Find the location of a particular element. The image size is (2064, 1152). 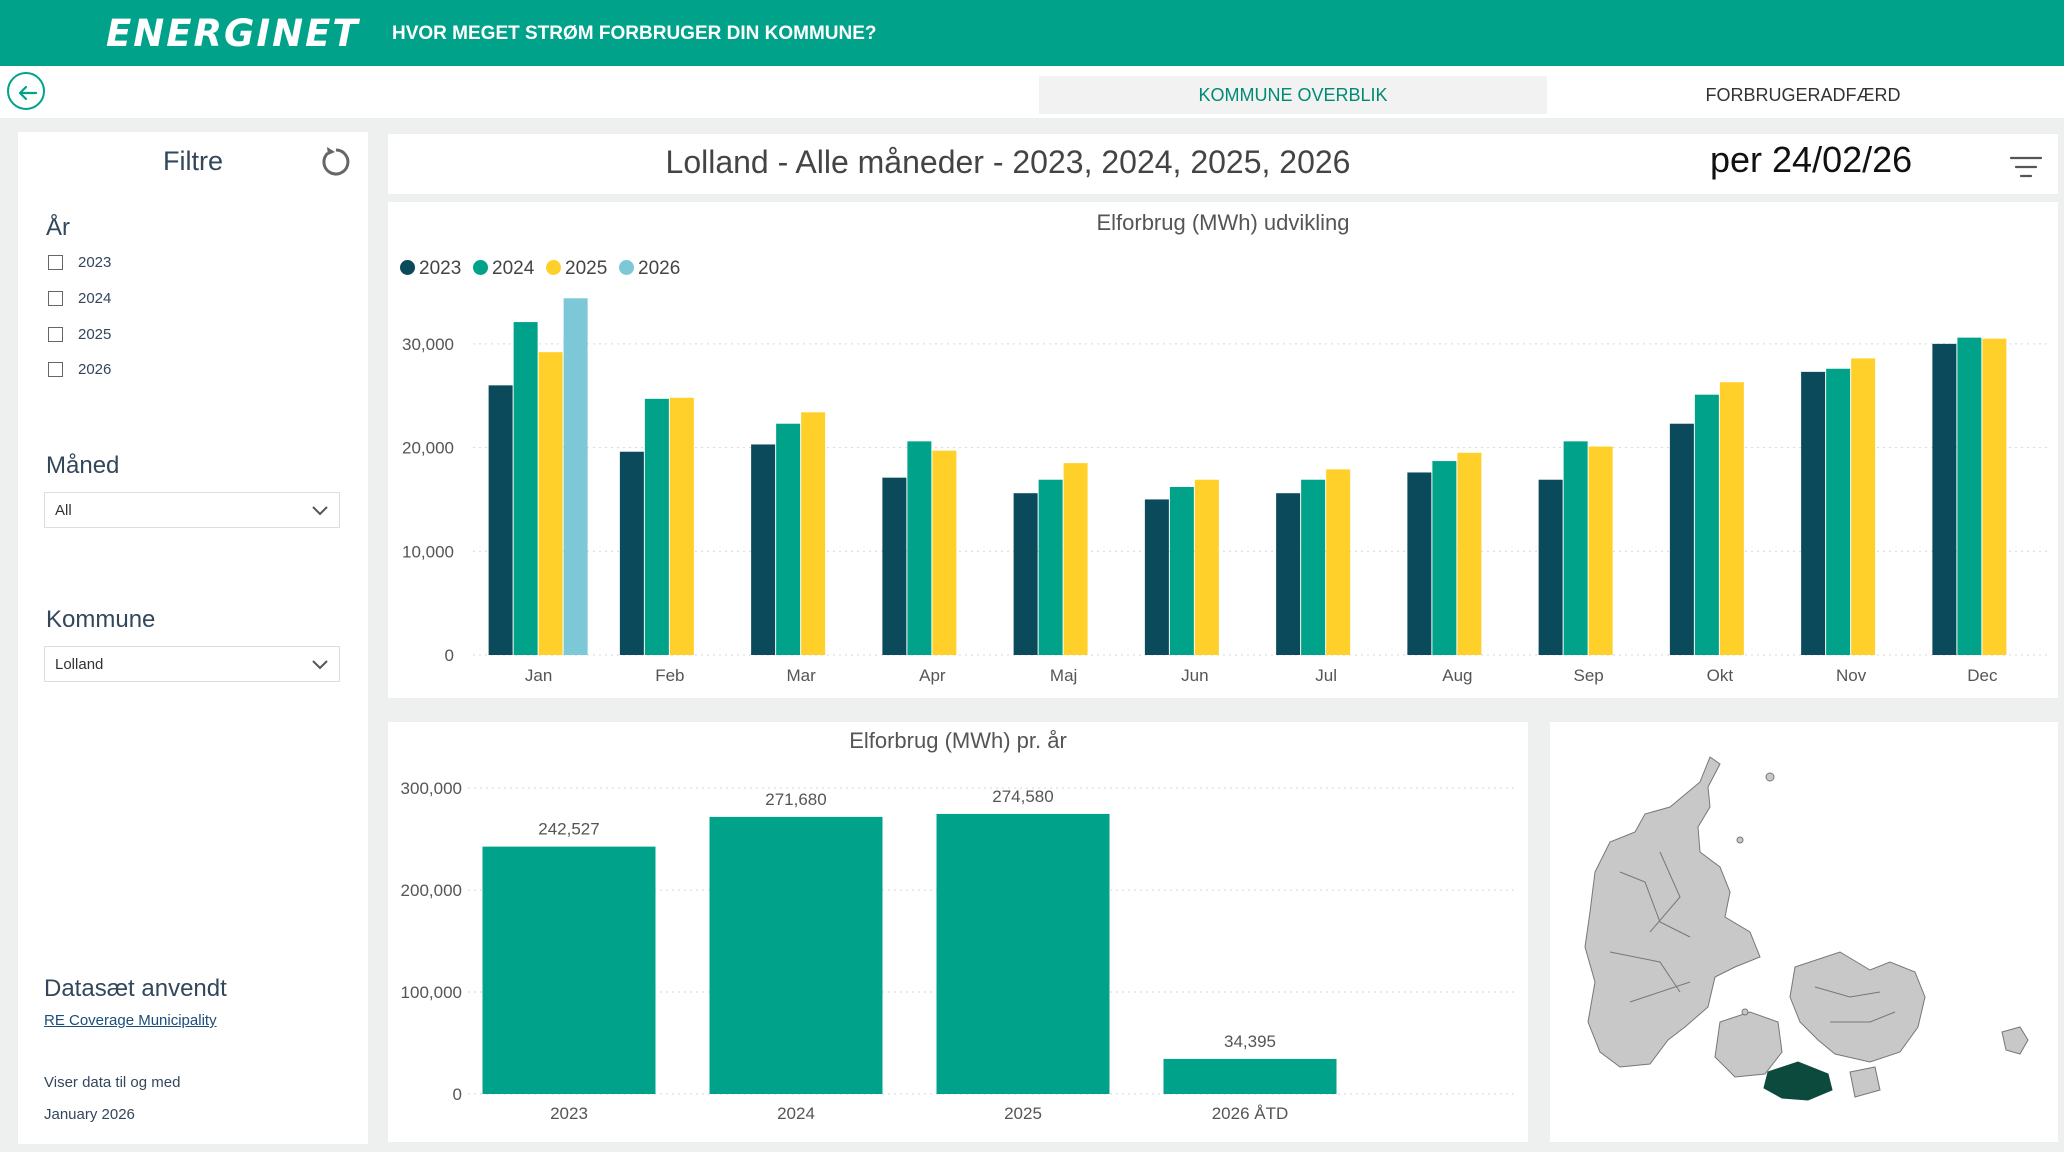

bar-2023-mar is located at coordinates (763, 549).